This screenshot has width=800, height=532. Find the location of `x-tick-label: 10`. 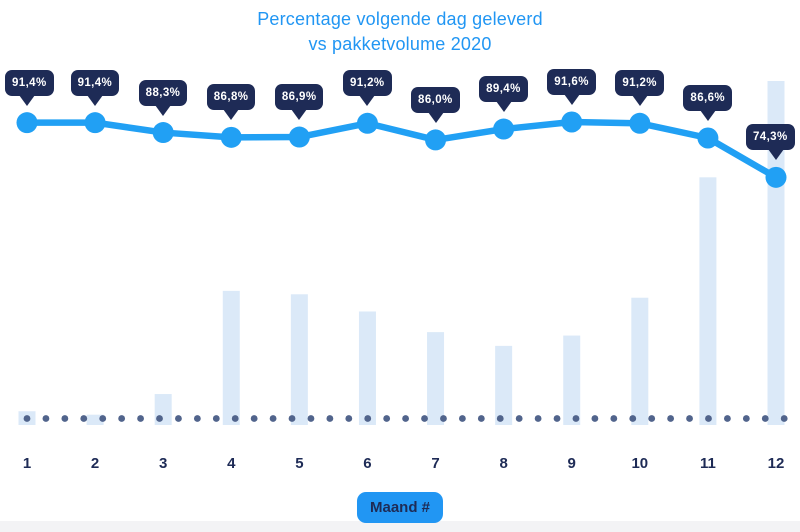

x-tick-label: 10 is located at coordinates (640, 463).